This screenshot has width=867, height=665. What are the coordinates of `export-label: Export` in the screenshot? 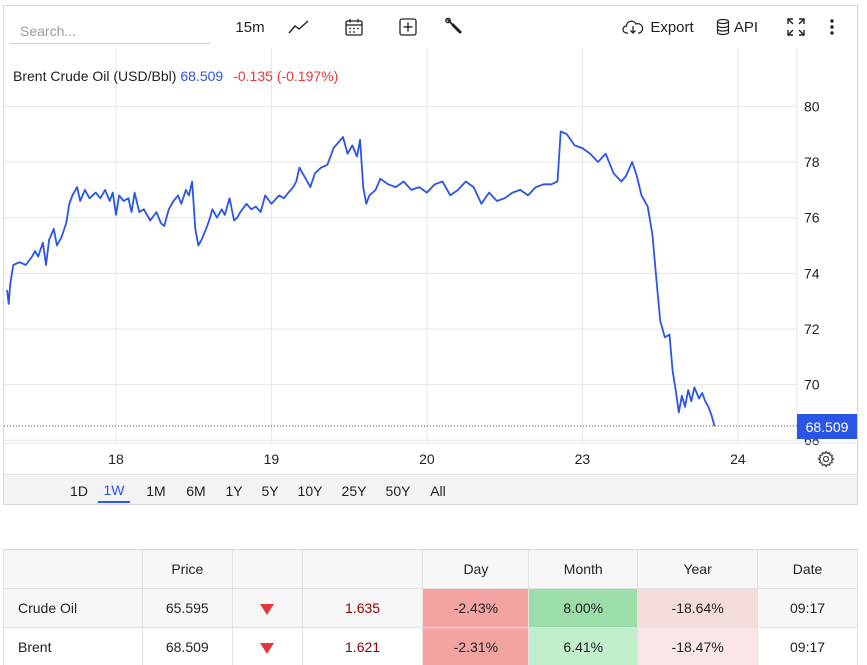 It's located at (672, 27).